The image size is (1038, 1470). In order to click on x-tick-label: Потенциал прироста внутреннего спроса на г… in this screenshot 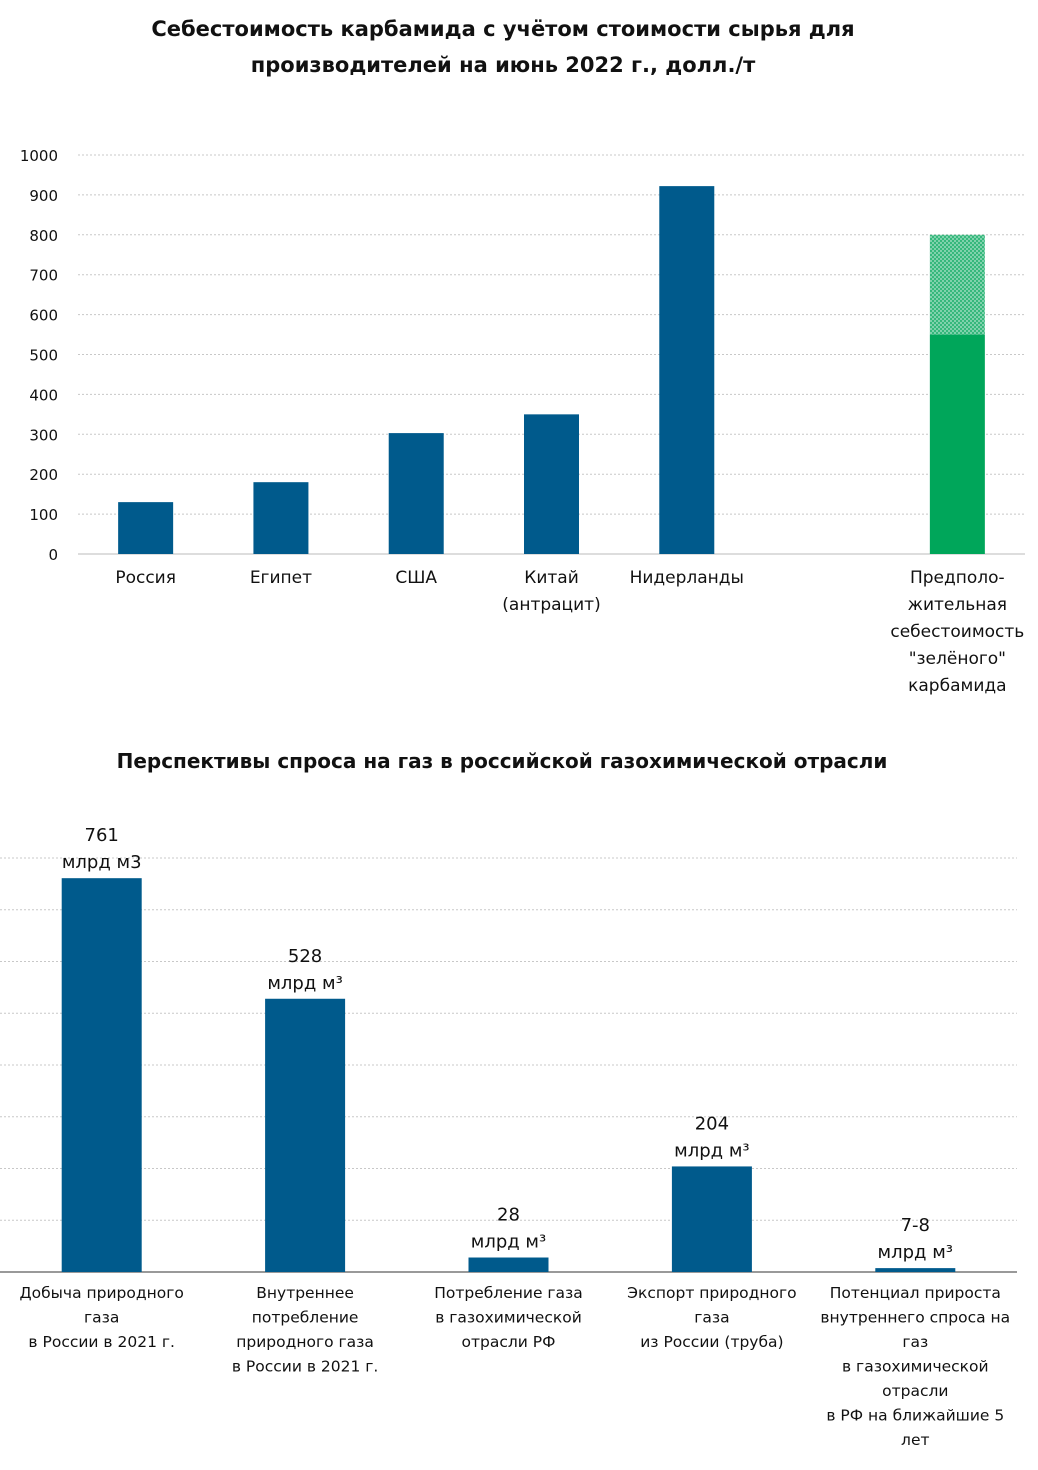, I will do `click(915, 1366)`.